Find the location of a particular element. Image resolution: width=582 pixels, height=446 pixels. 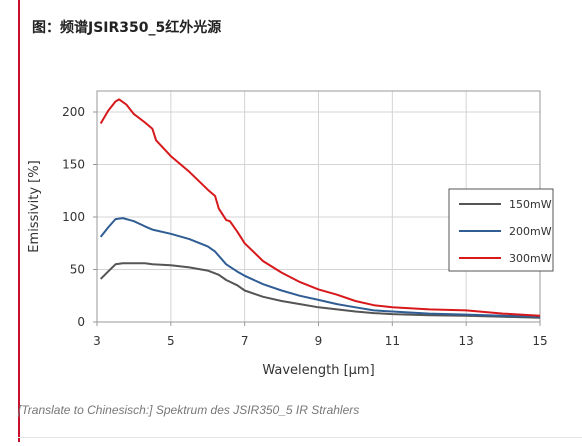

legend-label: 150mW is located at coordinates (530, 204).